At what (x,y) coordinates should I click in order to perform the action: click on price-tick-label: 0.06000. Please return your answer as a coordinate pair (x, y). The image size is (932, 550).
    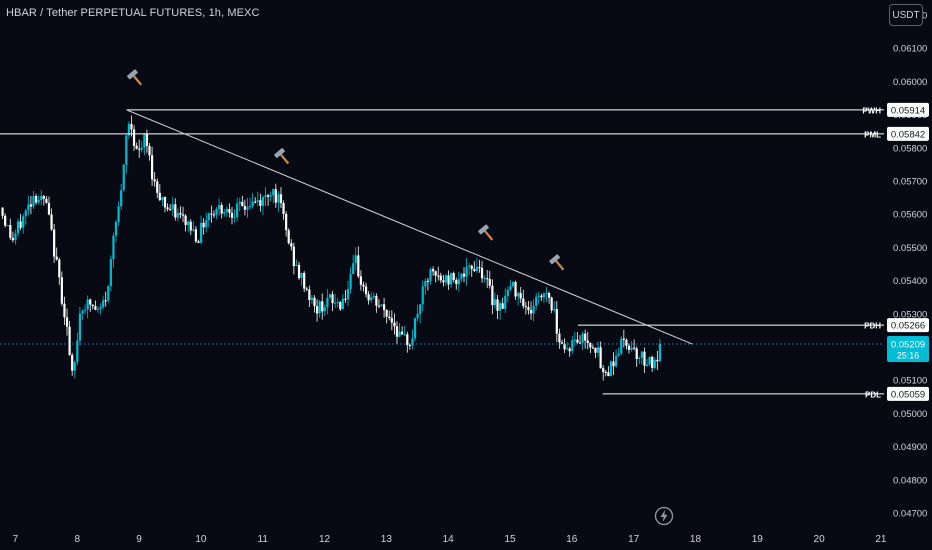
    Looking at the image, I should click on (910, 82).